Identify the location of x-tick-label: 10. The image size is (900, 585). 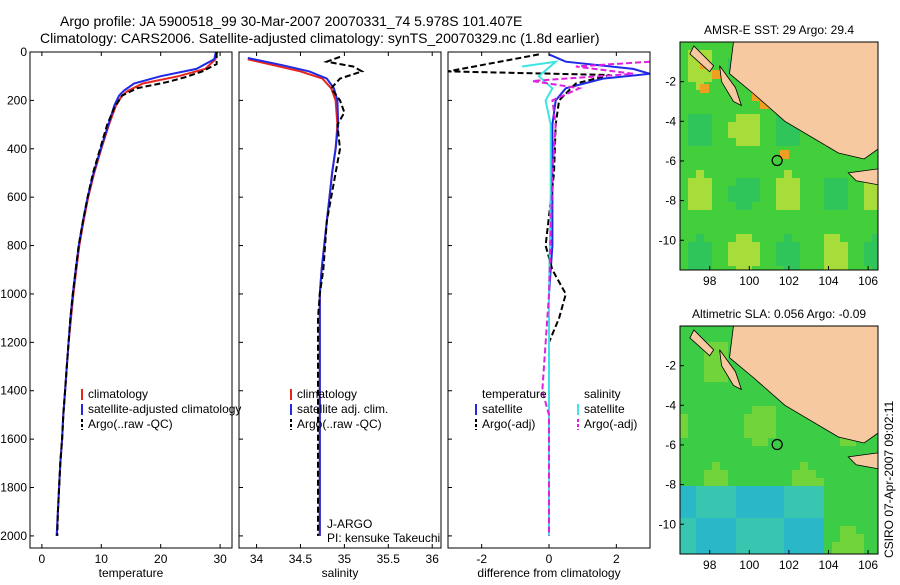
(102, 559).